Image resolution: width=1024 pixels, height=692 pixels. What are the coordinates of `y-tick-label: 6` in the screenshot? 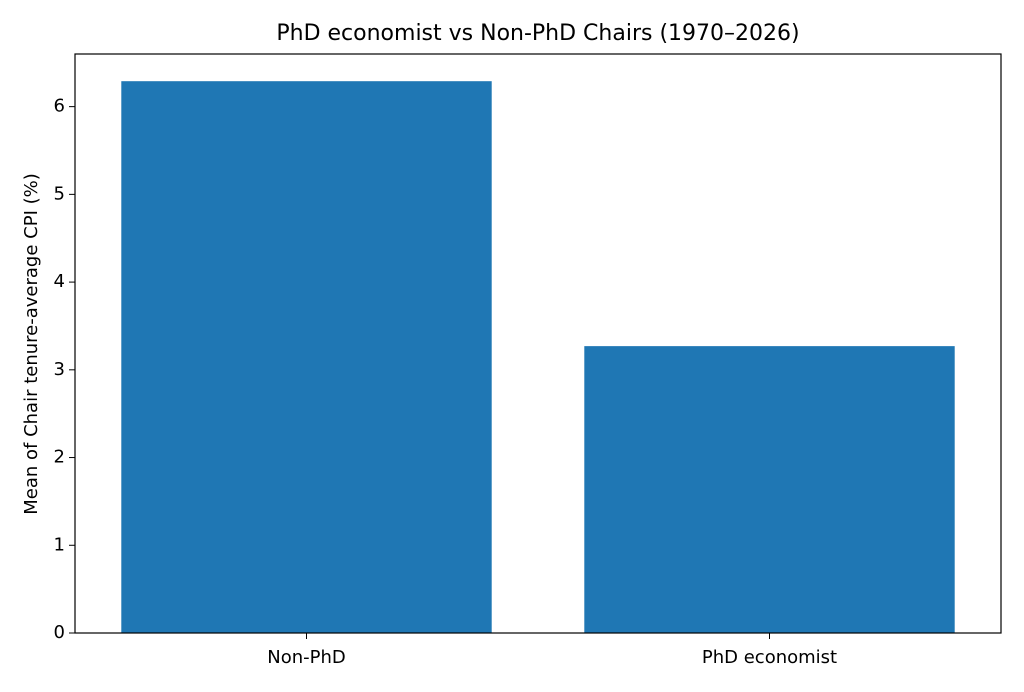 It's located at (59, 106).